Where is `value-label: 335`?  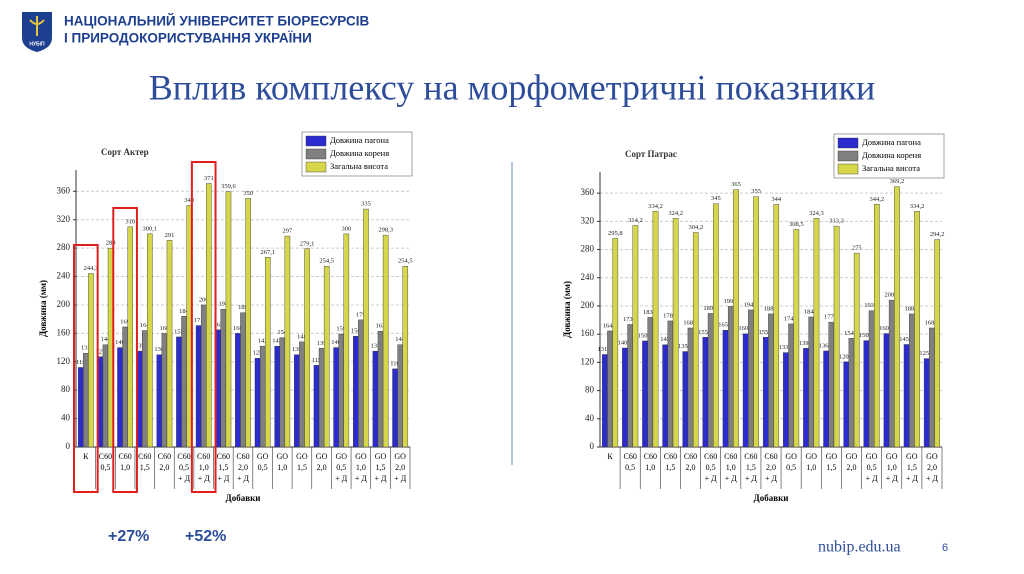 value-label: 335 is located at coordinates (366, 204).